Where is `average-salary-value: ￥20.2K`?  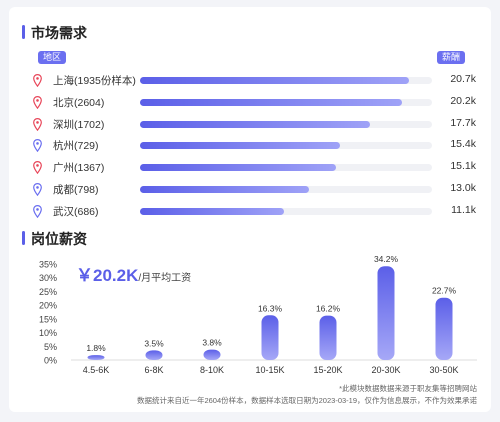 average-salary-value: ￥20.2K is located at coordinates (107, 275).